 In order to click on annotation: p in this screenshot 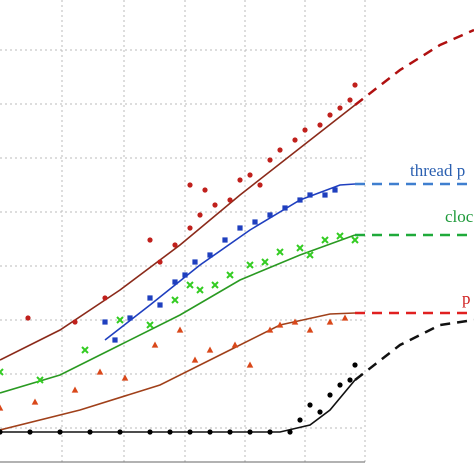, I will do `click(466, 298)`.